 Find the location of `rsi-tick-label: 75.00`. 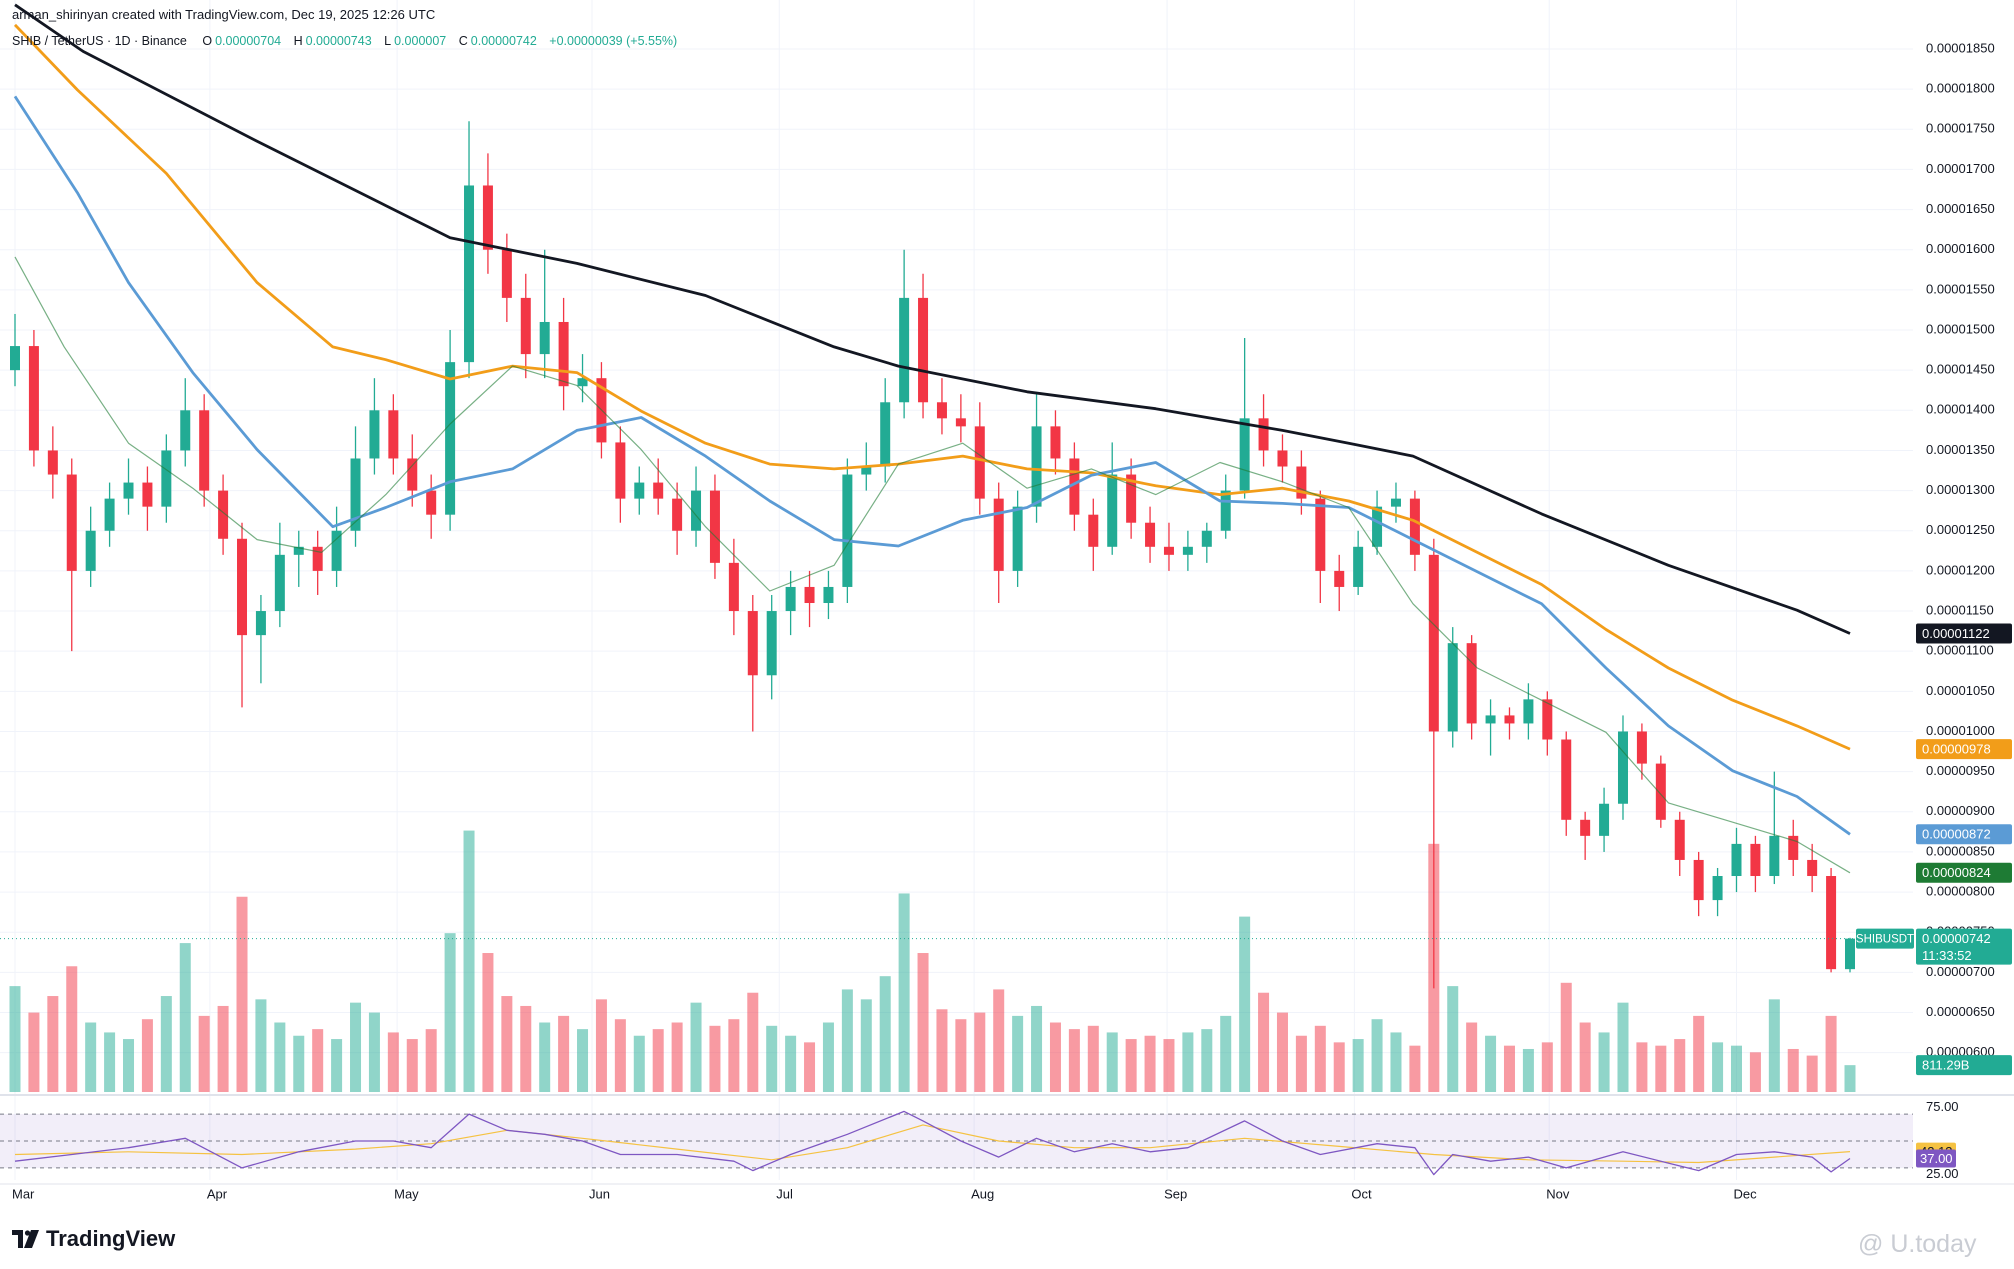

rsi-tick-label: 75.00 is located at coordinates (1942, 1106).